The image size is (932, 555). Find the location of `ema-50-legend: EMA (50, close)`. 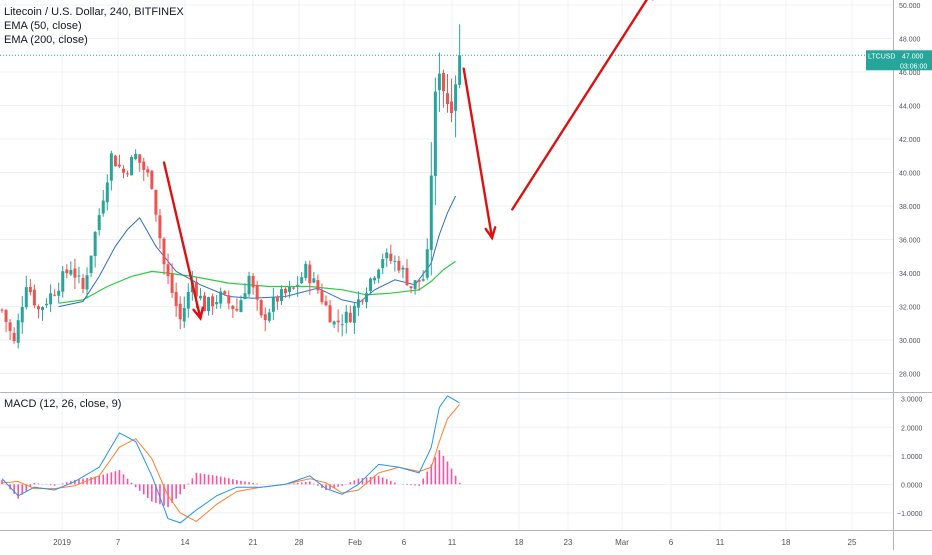

ema-50-legend: EMA (50, close) is located at coordinates (43, 26).